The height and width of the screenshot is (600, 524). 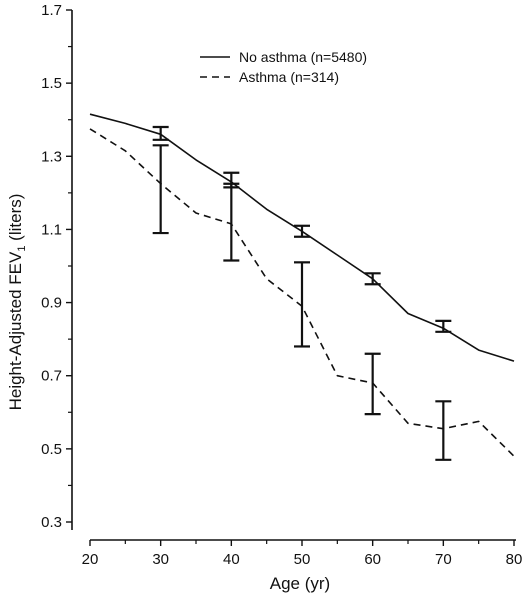 What do you see at coordinates (283, 67) in the screenshot?
I see `legend: No asthma (n=5480) Asthma (n=314)` at bounding box center [283, 67].